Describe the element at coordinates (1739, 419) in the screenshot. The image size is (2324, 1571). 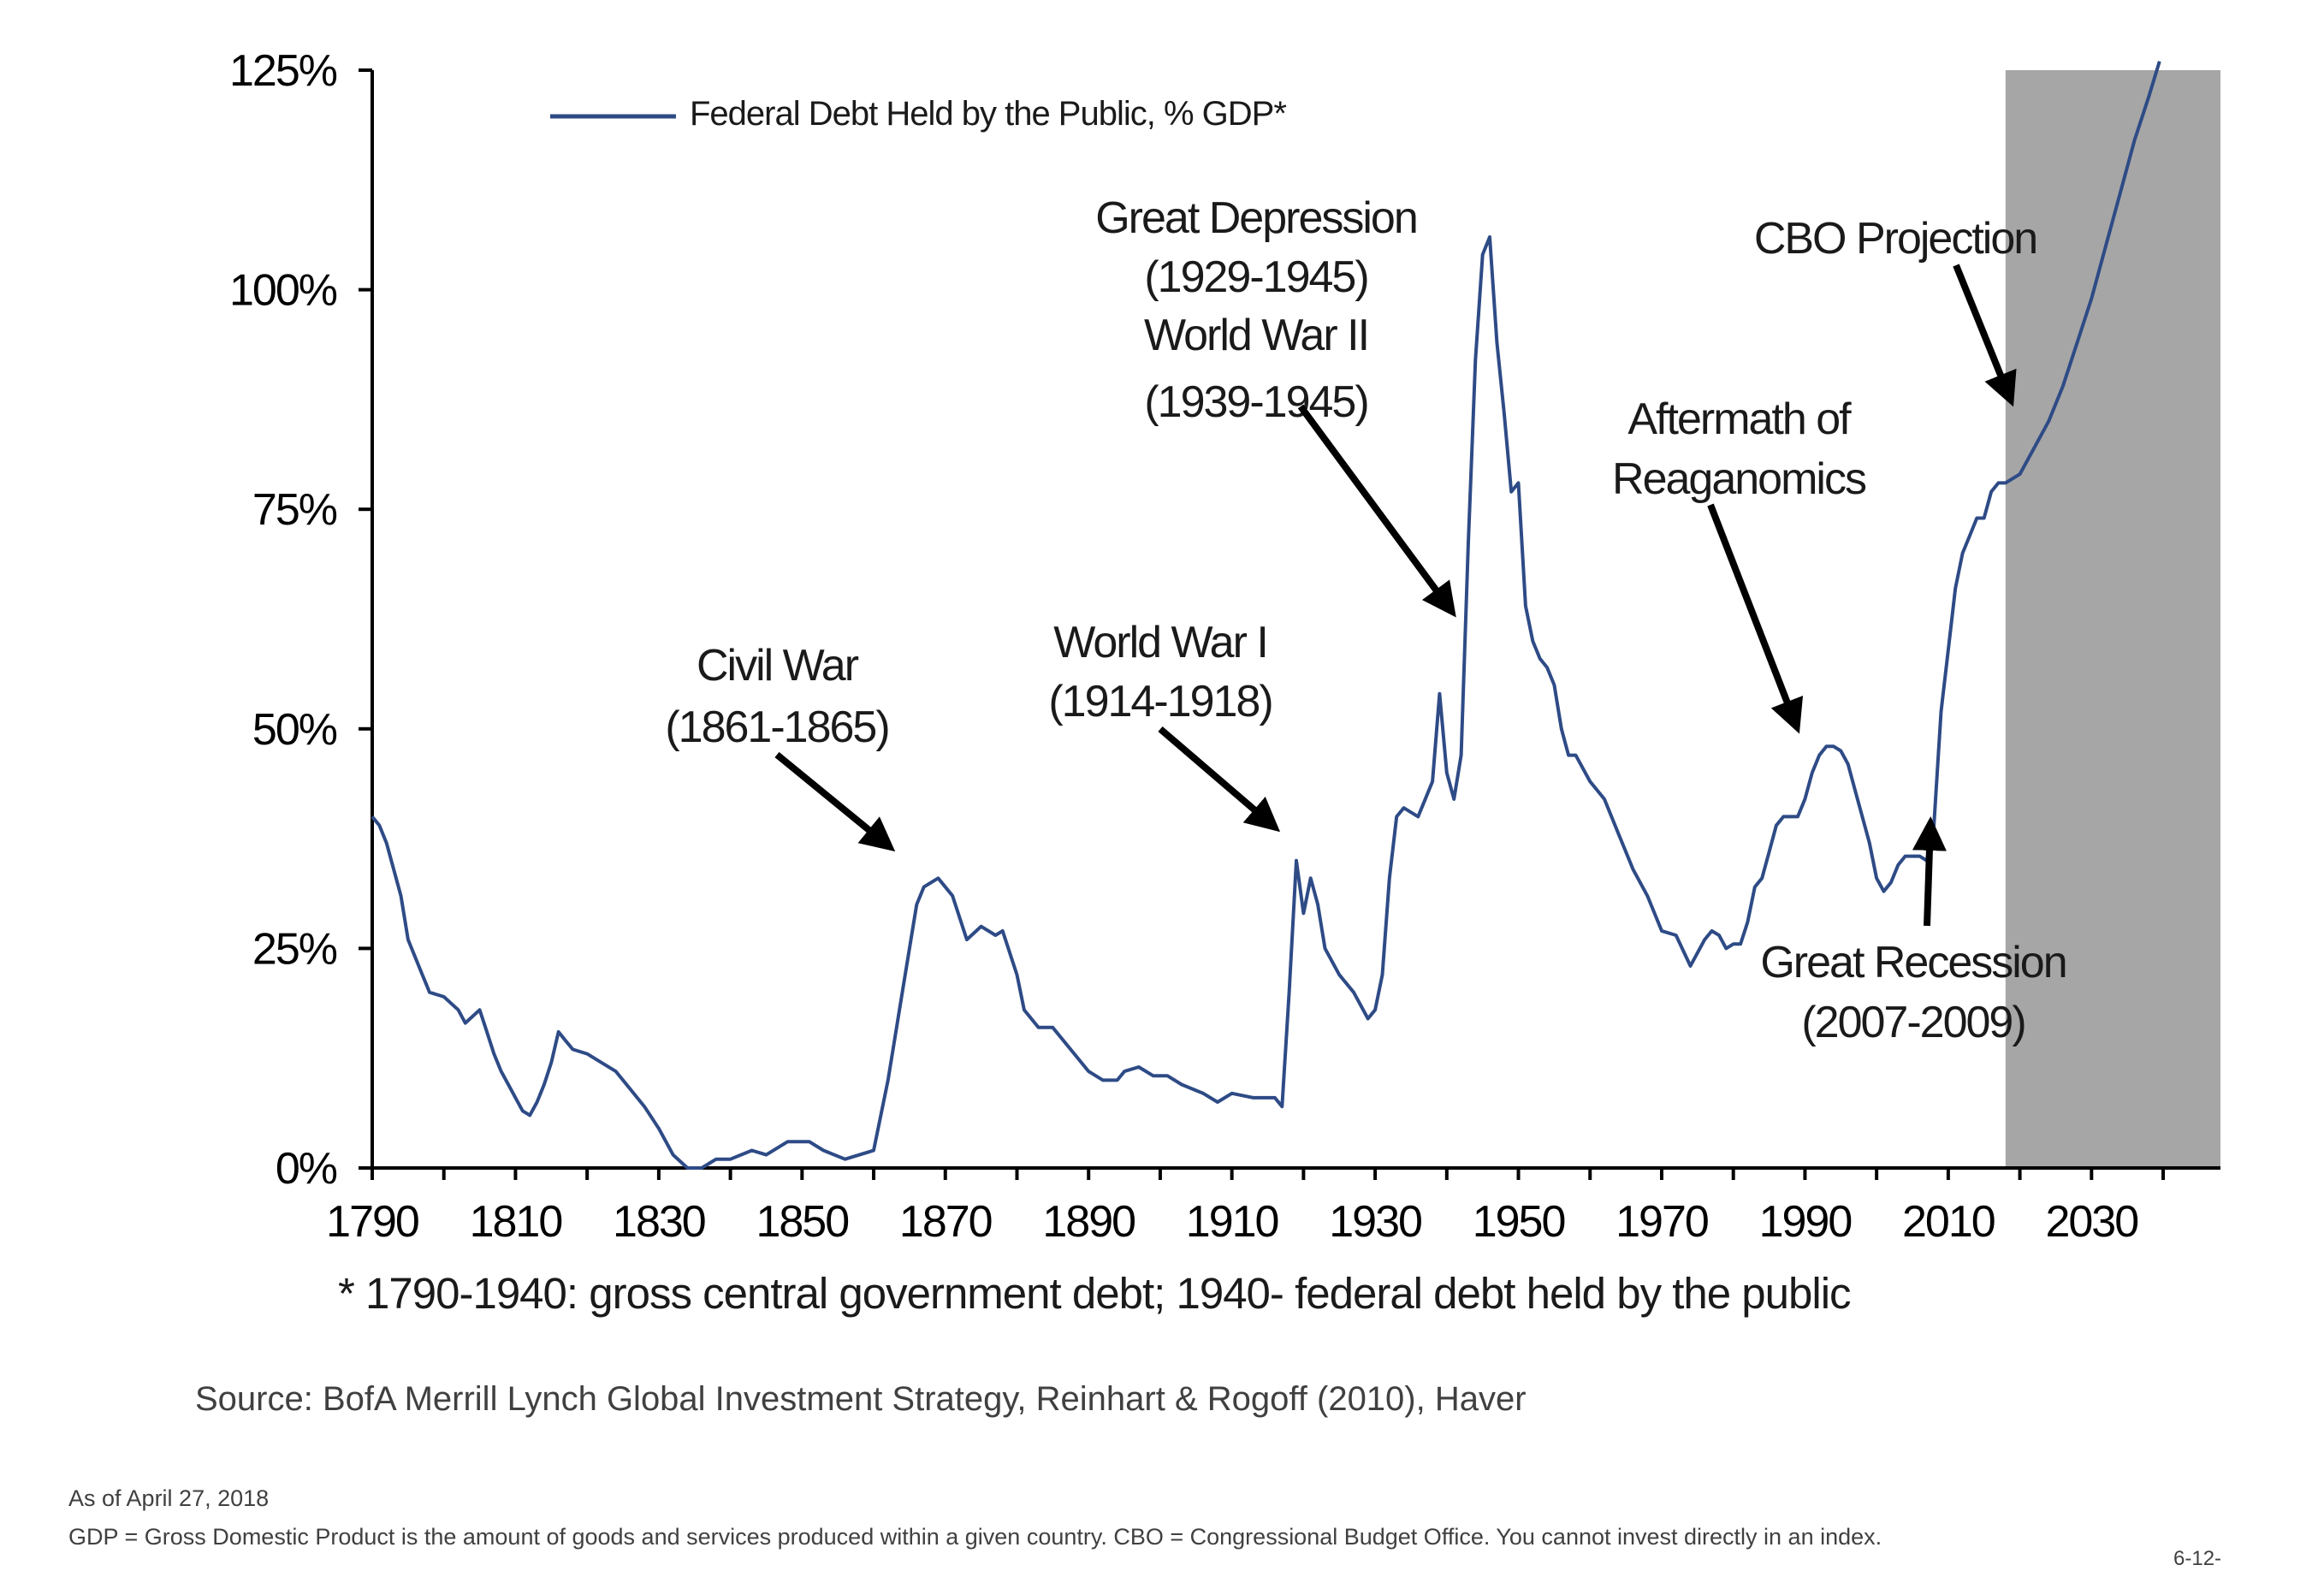
I see `annotation-reaganomics-line-1: Aftermath of` at that location.